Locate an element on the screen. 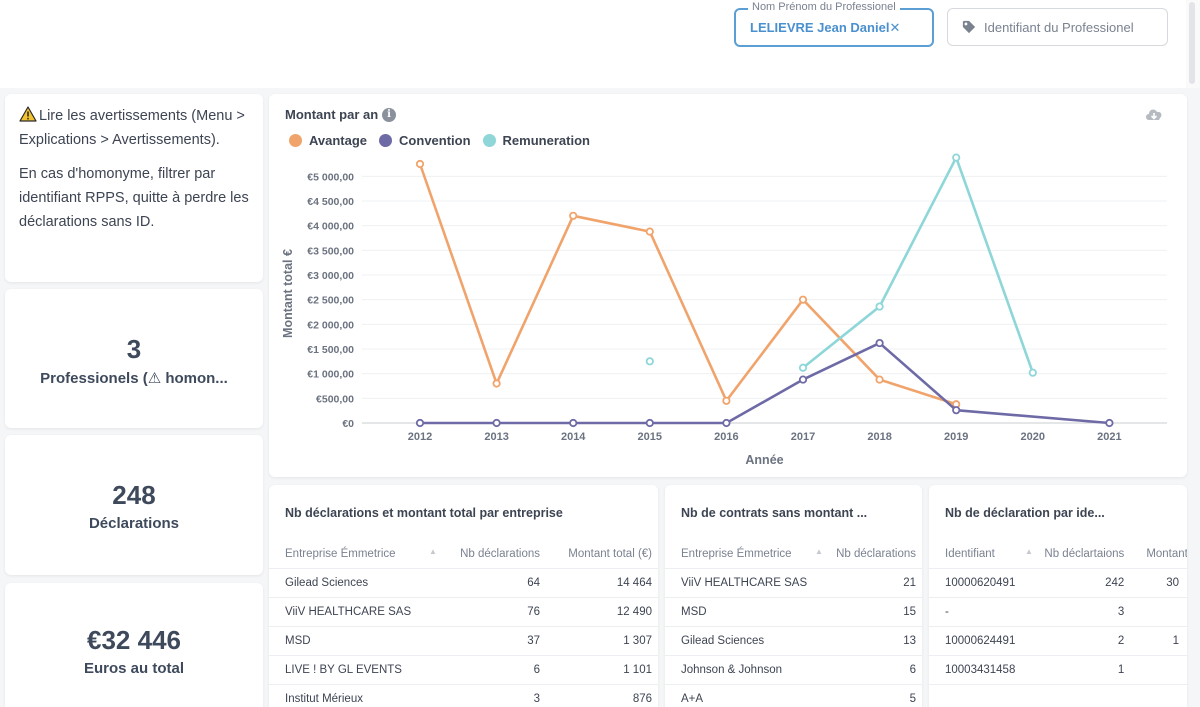  professional-id-input: Identifiant du Professionel is located at coordinates (1057, 27).